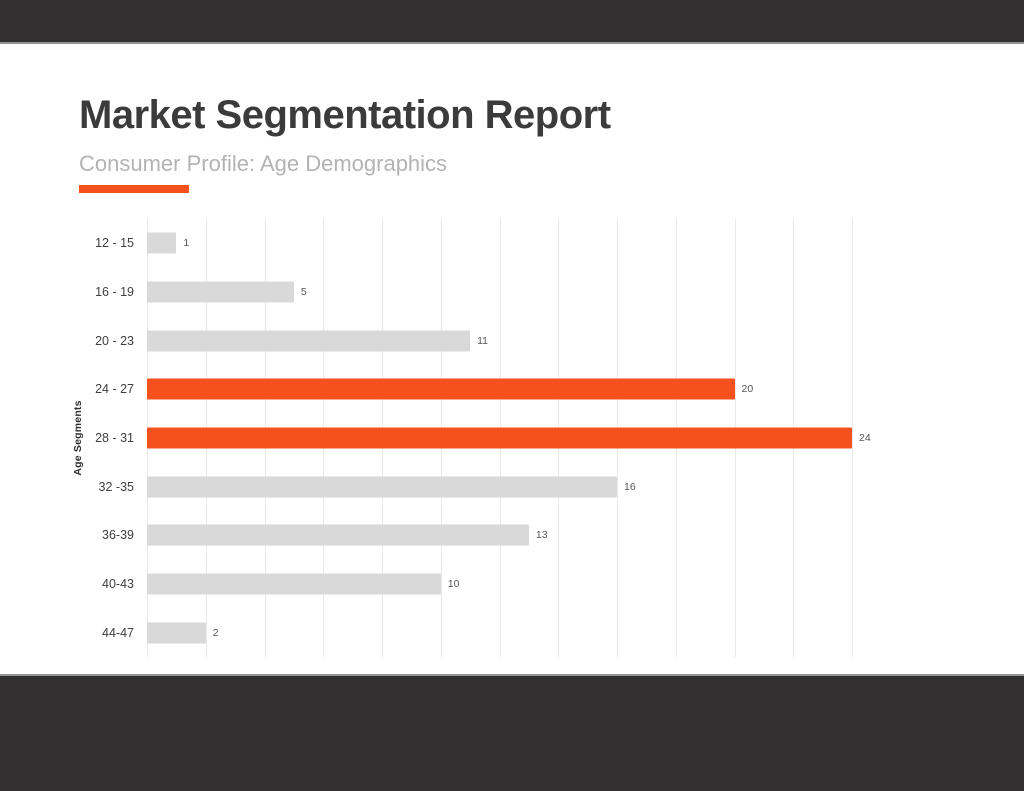 This screenshot has height=791, width=1024. I want to click on category-label: 28 - 31, so click(114, 437).